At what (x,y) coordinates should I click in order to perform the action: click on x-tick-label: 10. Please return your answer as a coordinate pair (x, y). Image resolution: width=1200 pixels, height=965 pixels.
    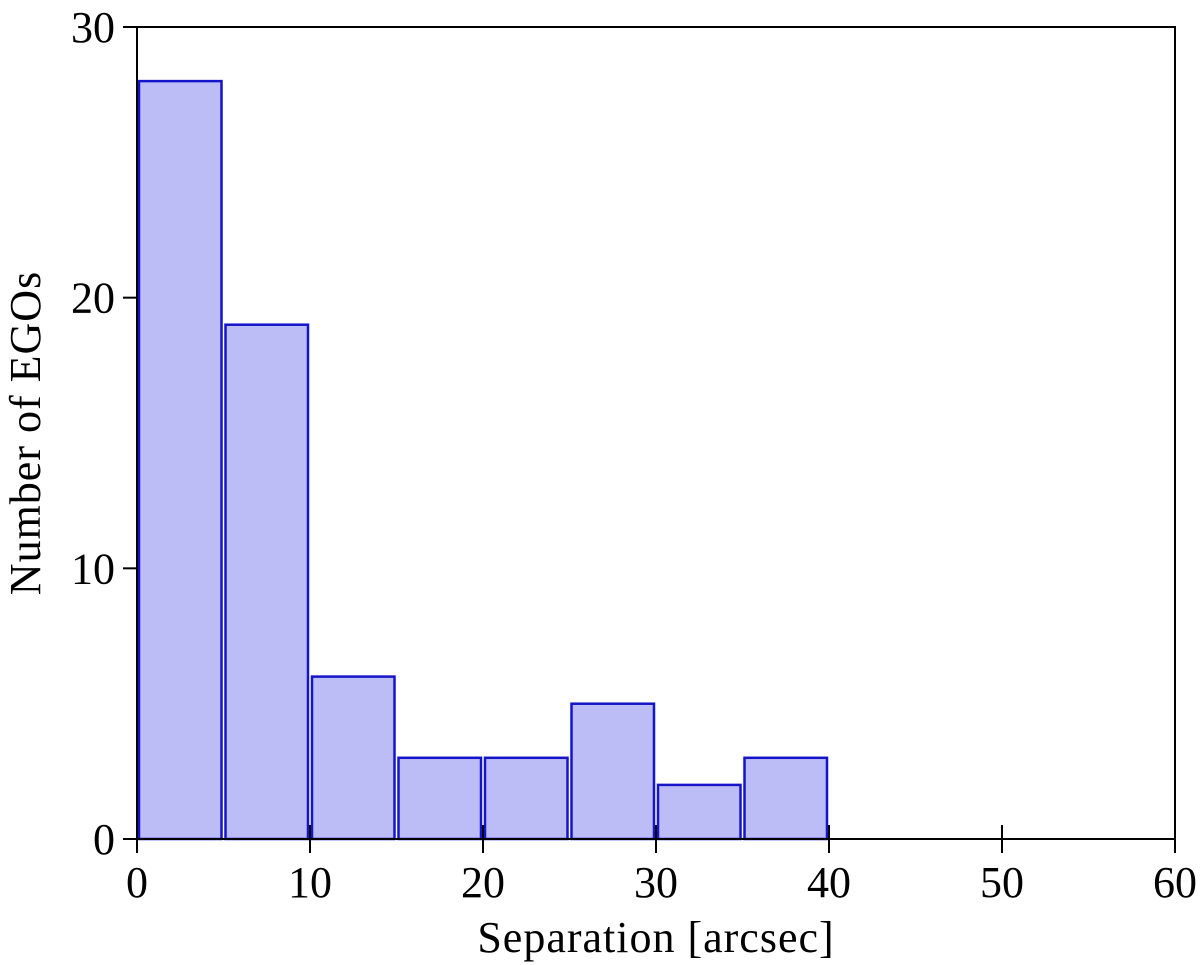
    Looking at the image, I should click on (310, 882).